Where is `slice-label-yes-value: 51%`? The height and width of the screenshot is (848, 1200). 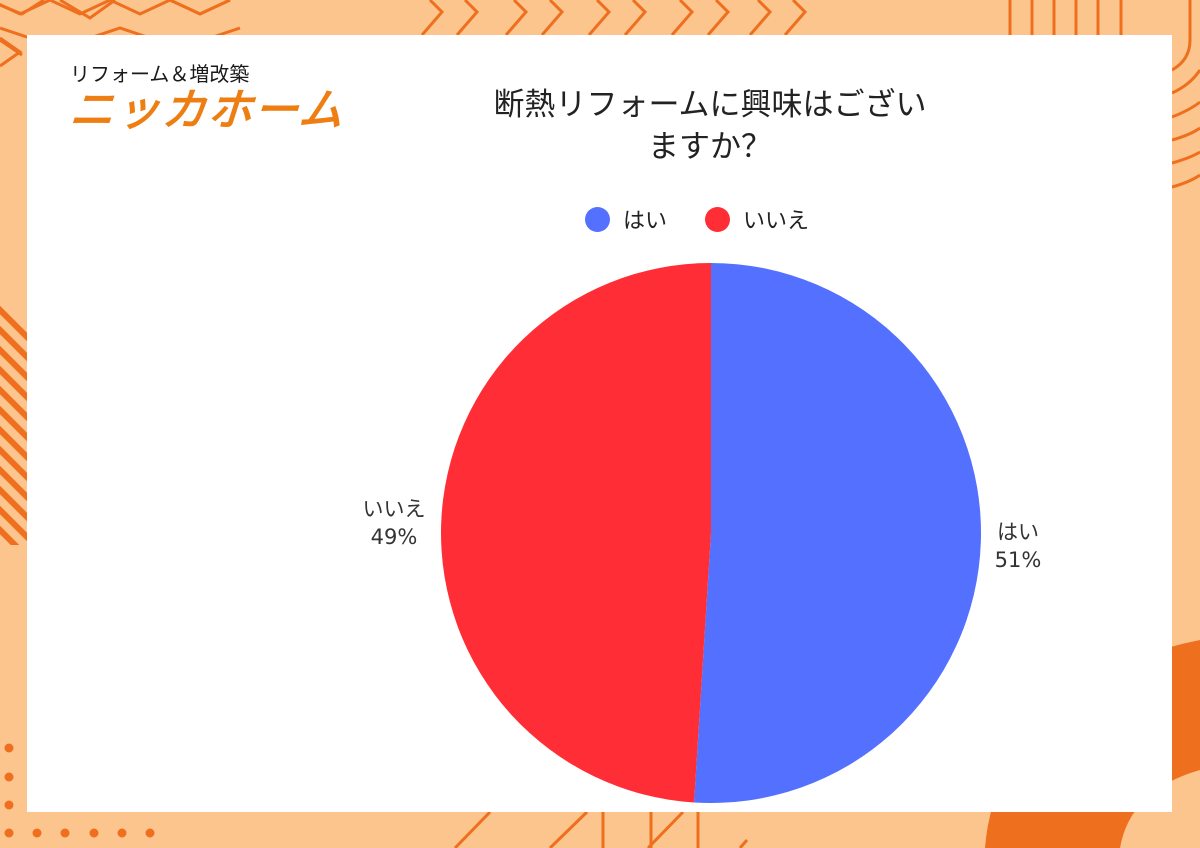 slice-label-yes-value: 51% is located at coordinates (1018, 560).